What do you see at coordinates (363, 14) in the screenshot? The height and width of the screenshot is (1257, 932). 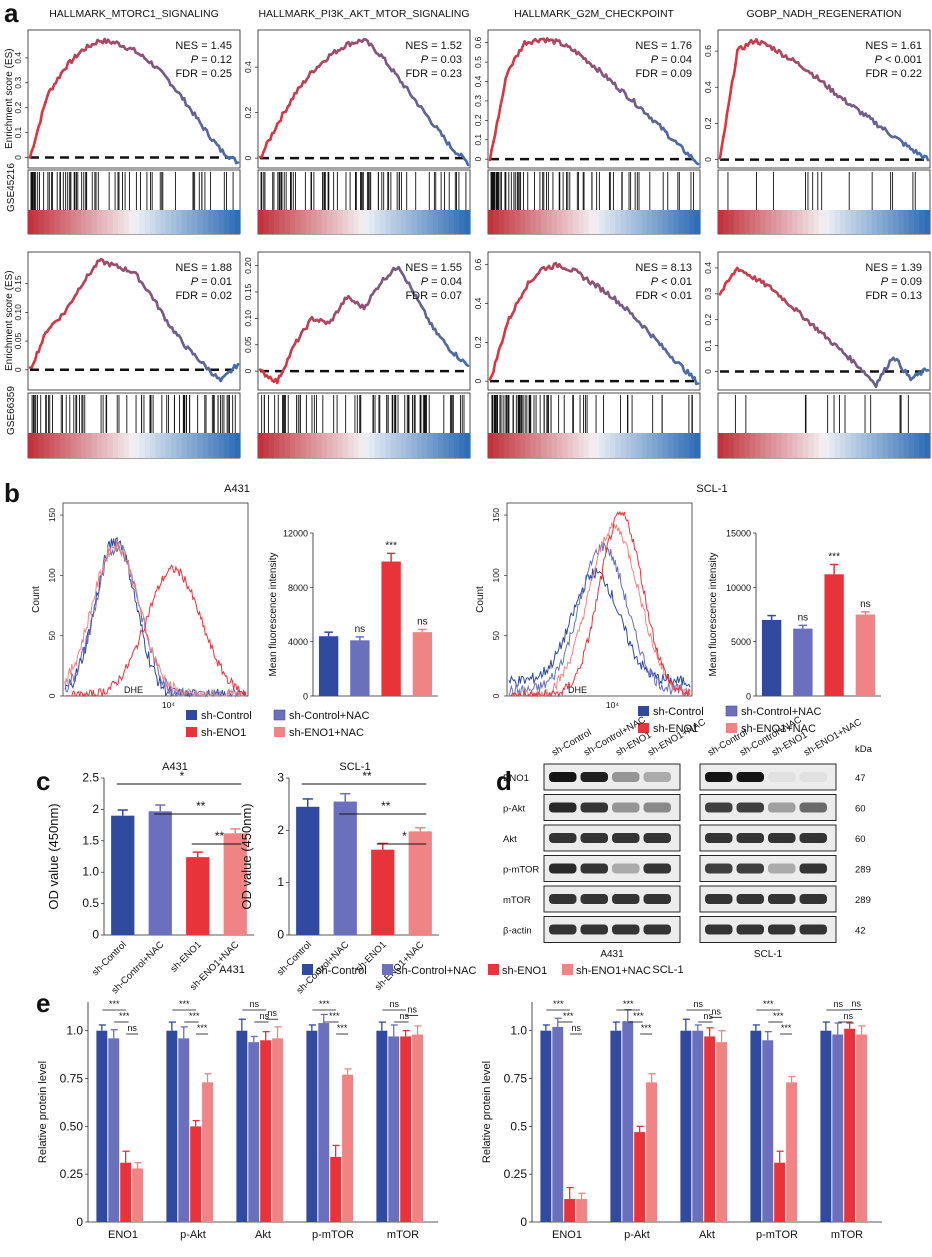 I see `gsea-title: HALLMARK_PI3K_AKT_MTOR_SIGNALING` at bounding box center [363, 14].